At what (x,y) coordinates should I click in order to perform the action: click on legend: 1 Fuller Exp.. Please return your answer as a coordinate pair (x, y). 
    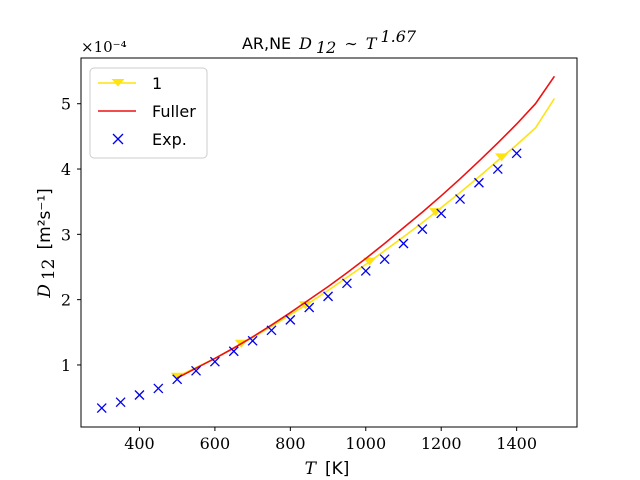
    Looking at the image, I should click on (148, 113).